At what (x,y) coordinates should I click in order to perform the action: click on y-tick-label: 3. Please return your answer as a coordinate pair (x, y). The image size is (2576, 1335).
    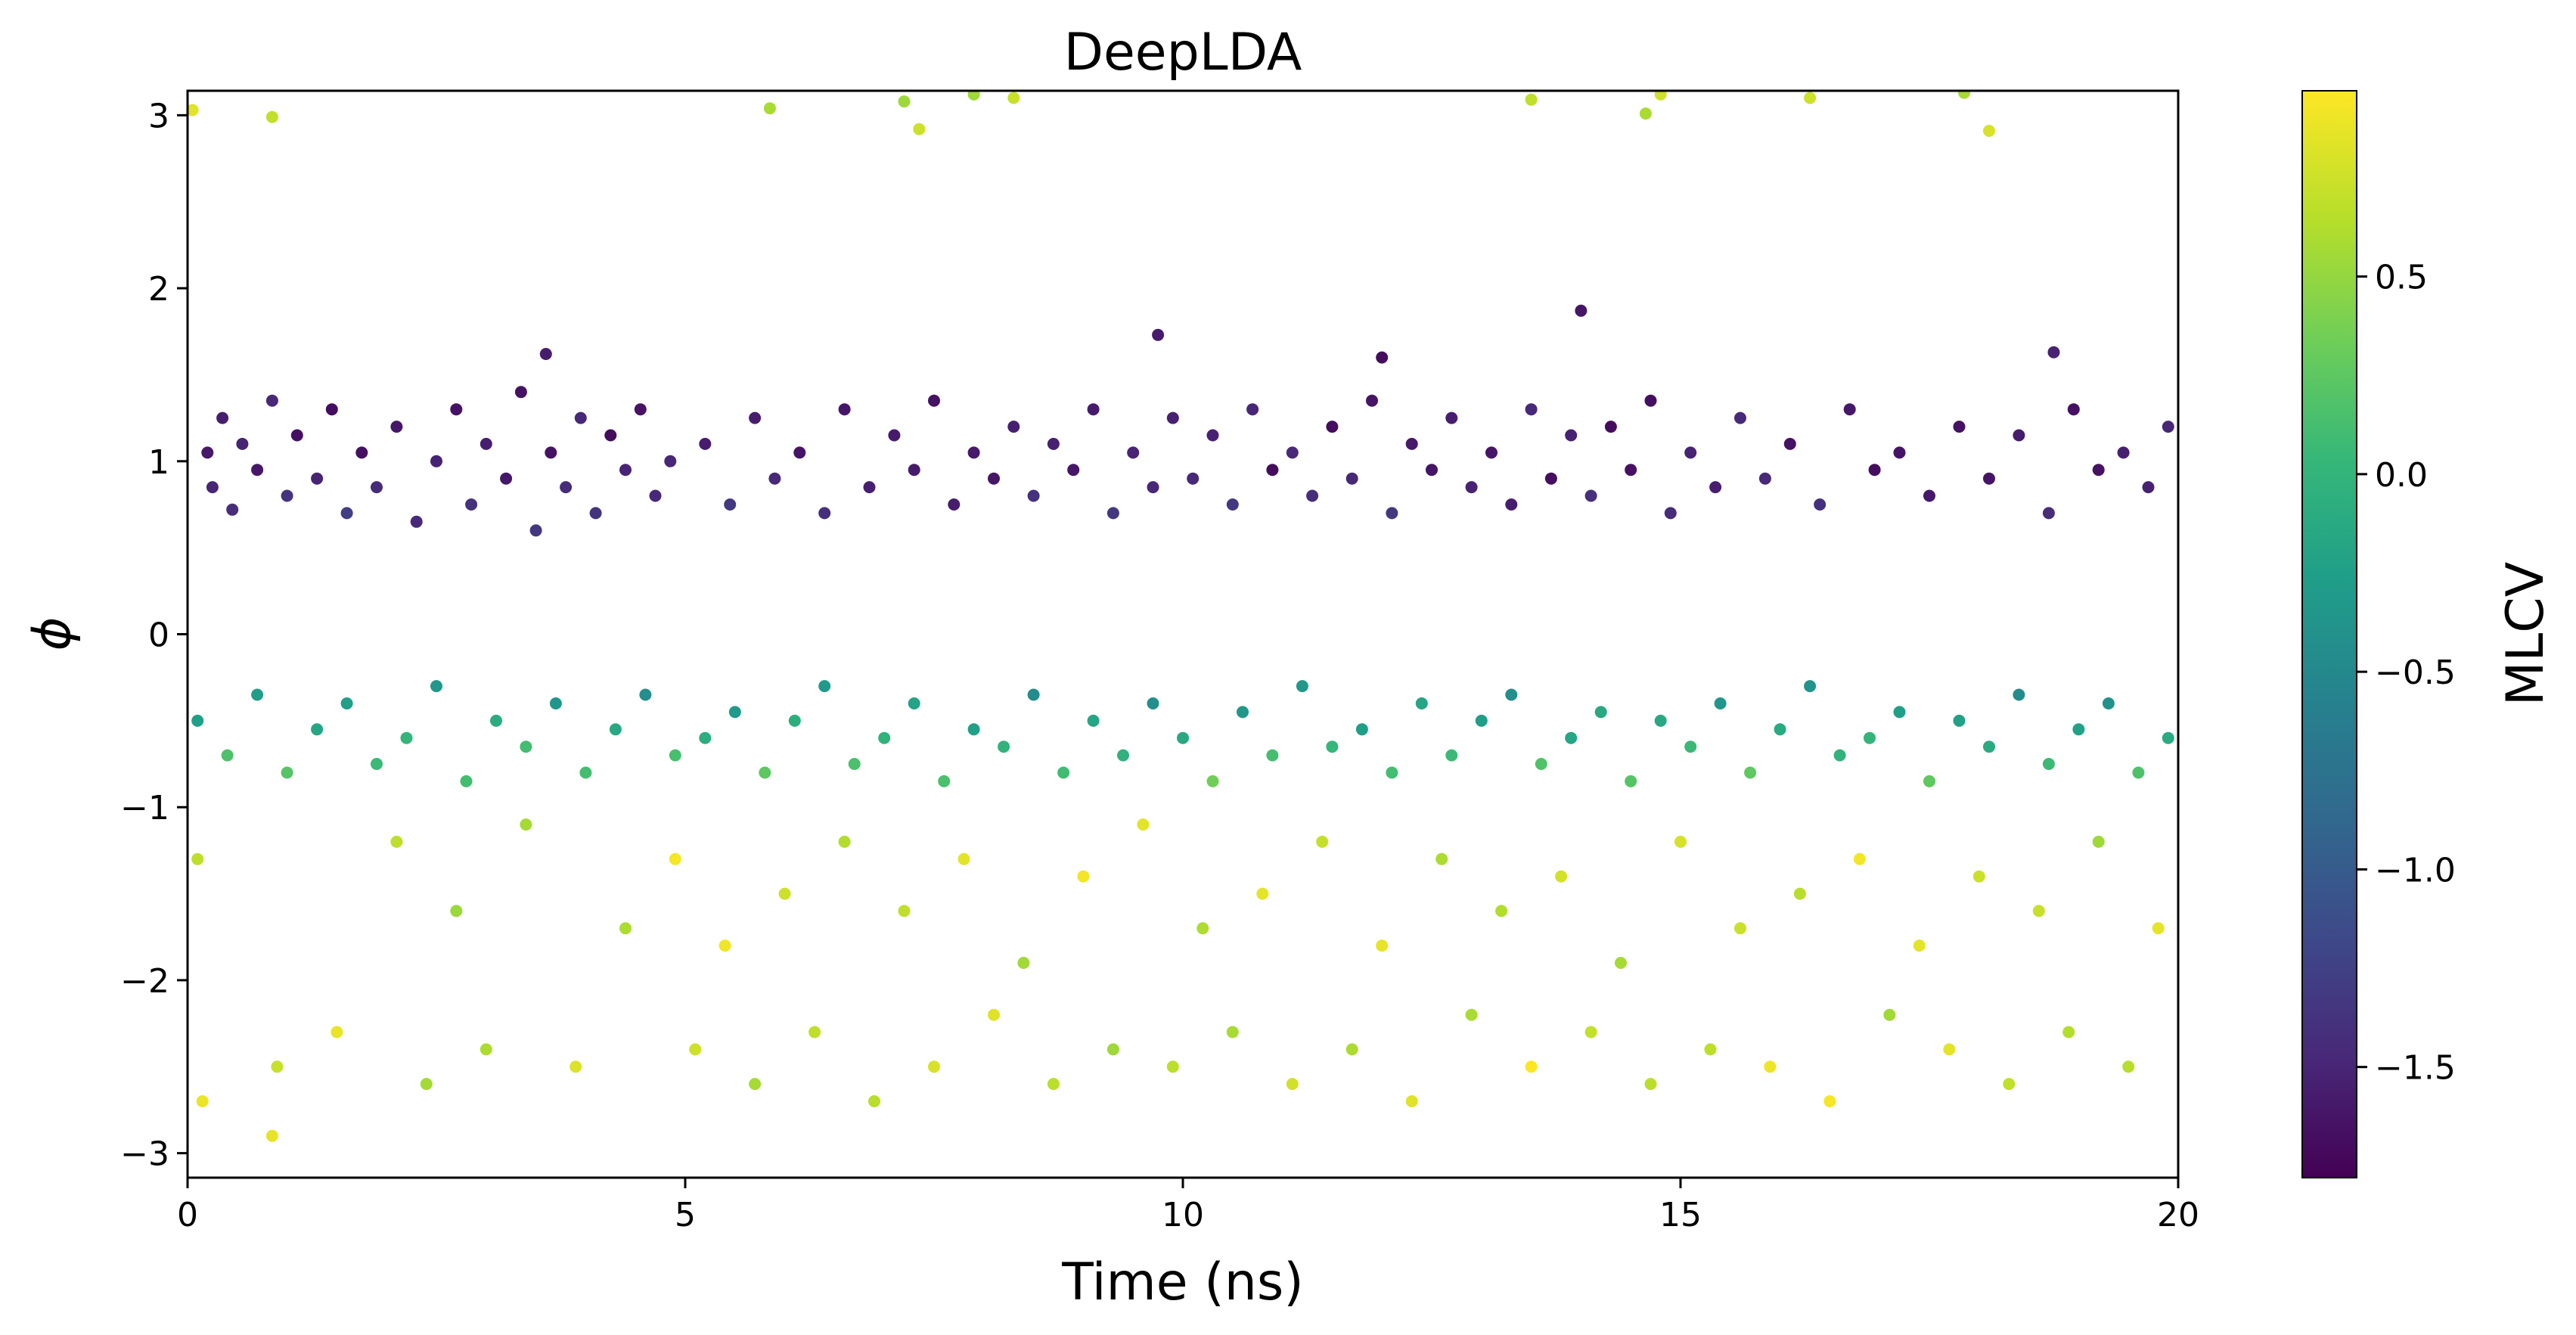
    Looking at the image, I should click on (158, 116).